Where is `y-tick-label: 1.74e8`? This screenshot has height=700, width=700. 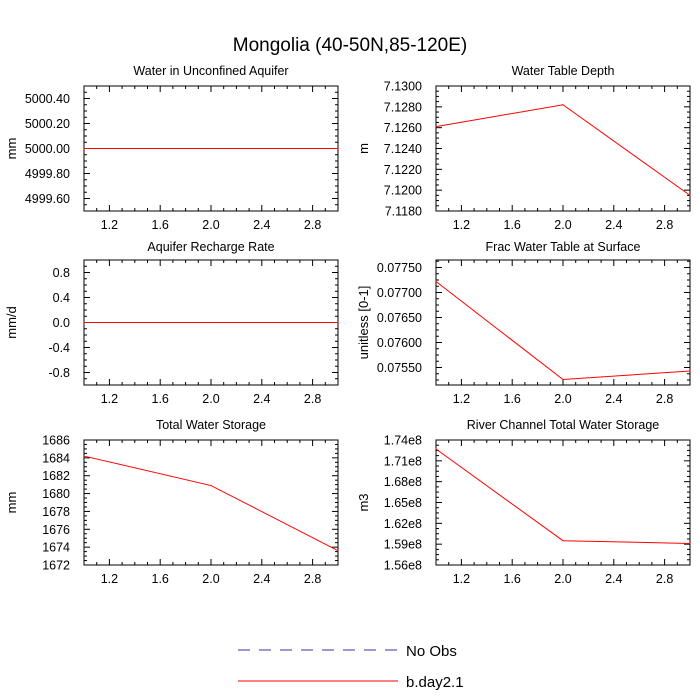
y-tick-label: 1.74e8 is located at coordinates (403, 441).